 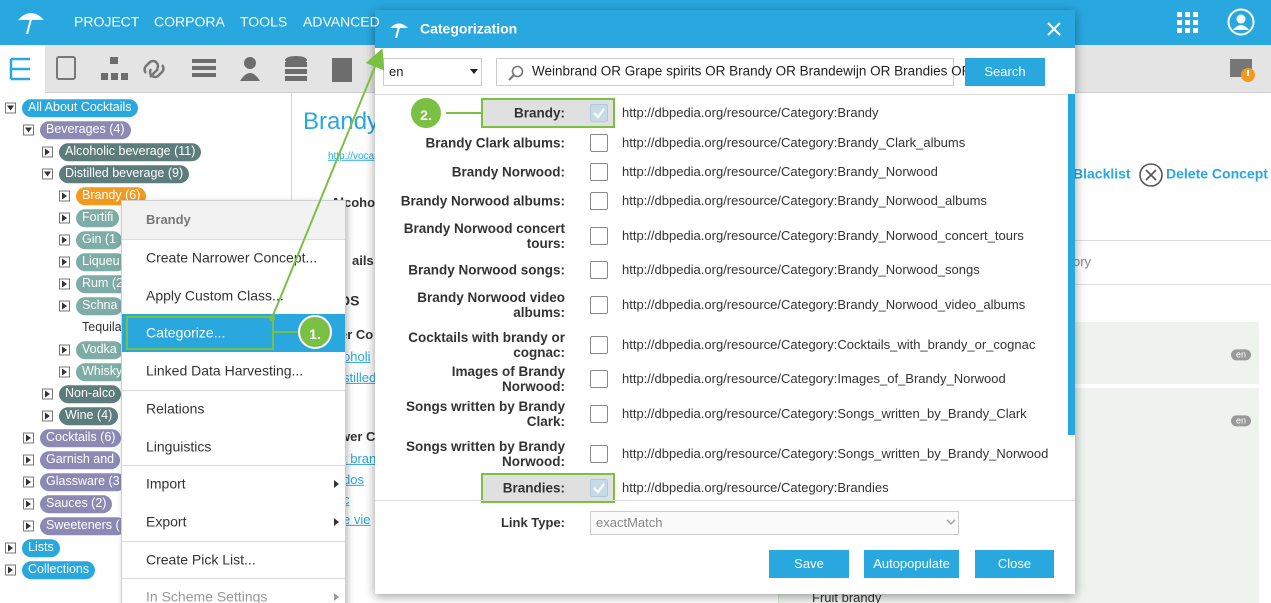 I want to click on tree-node: Tequila, so click(x=102, y=327).